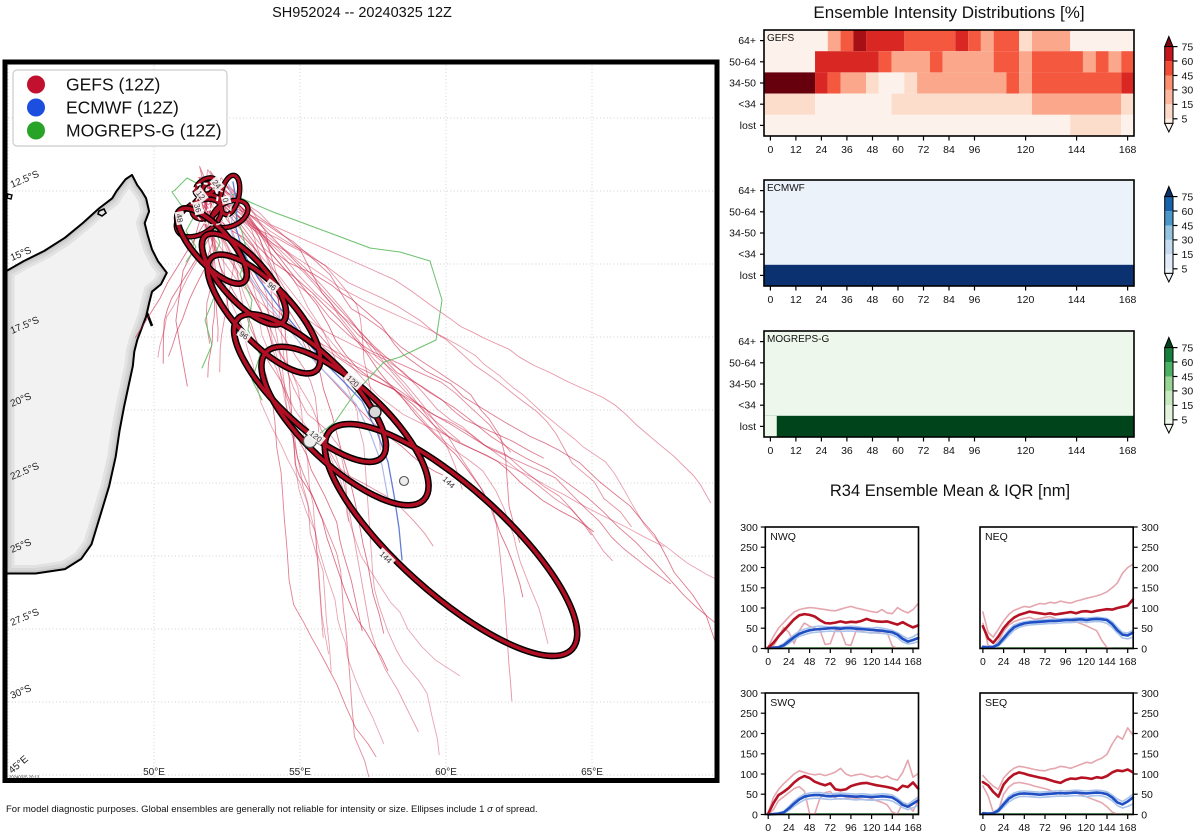 Image resolution: width=1200 pixels, height=840 pixels. I want to click on svg-text: R34 Ensemble Mean & IQR [nm], so click(950, 491).